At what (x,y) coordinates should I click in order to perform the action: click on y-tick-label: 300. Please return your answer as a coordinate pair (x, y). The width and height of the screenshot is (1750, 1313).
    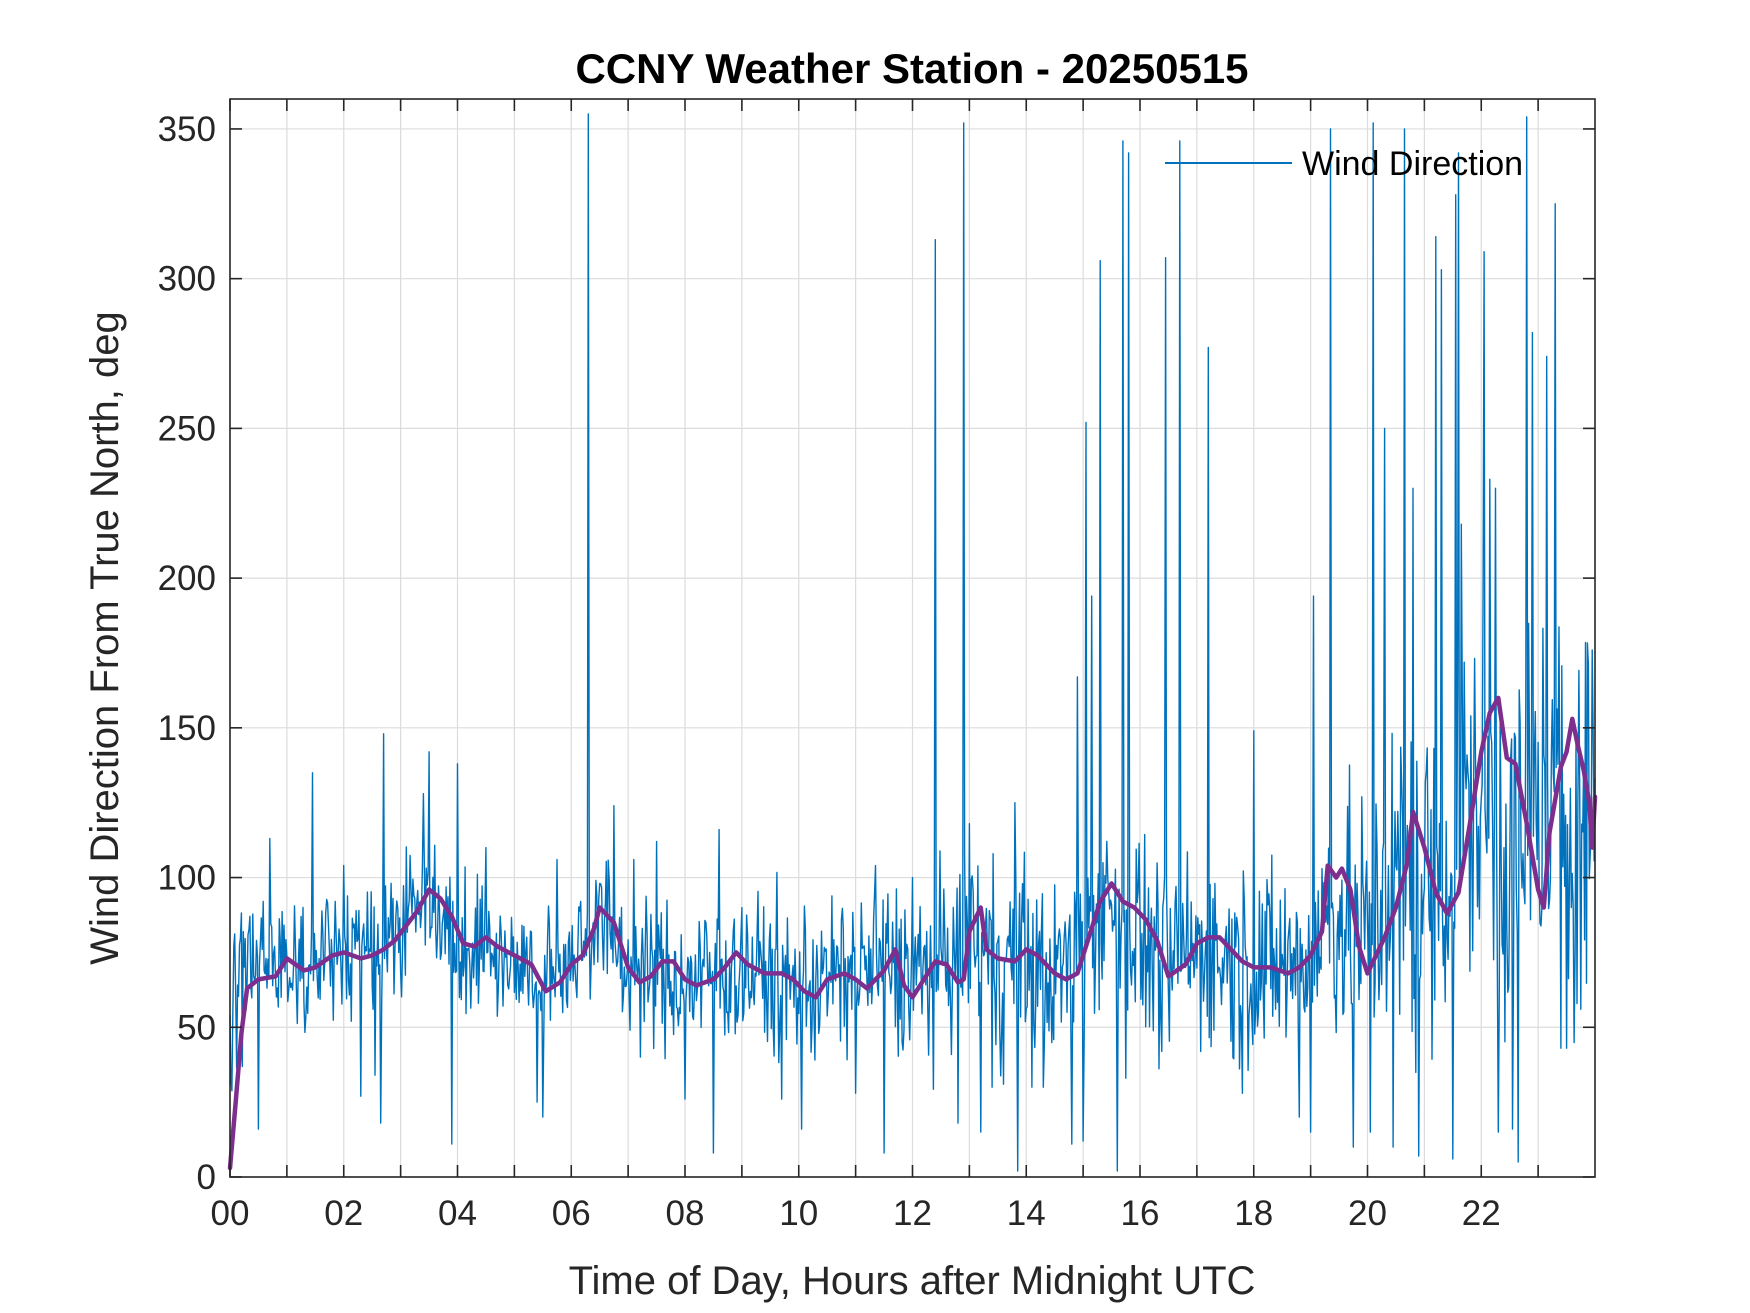
    Looking at the image, I should click on (187, 279).